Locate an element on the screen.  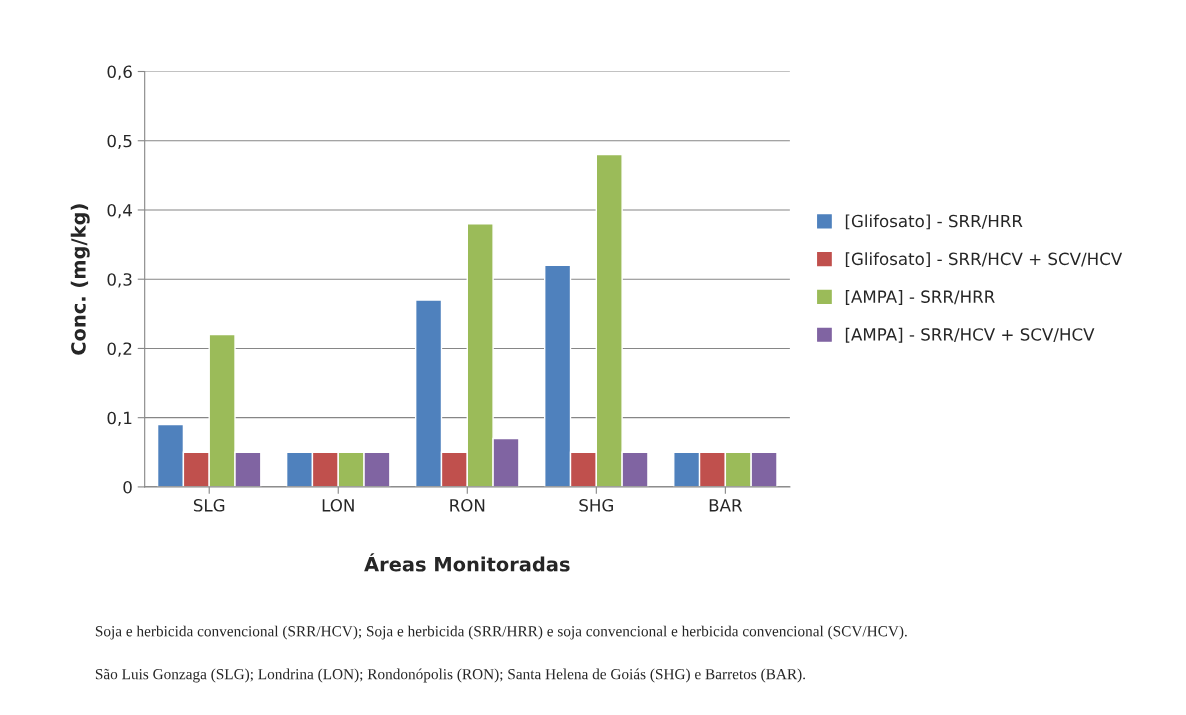
x-tick-label: LON is located at coordinates (338, 505).